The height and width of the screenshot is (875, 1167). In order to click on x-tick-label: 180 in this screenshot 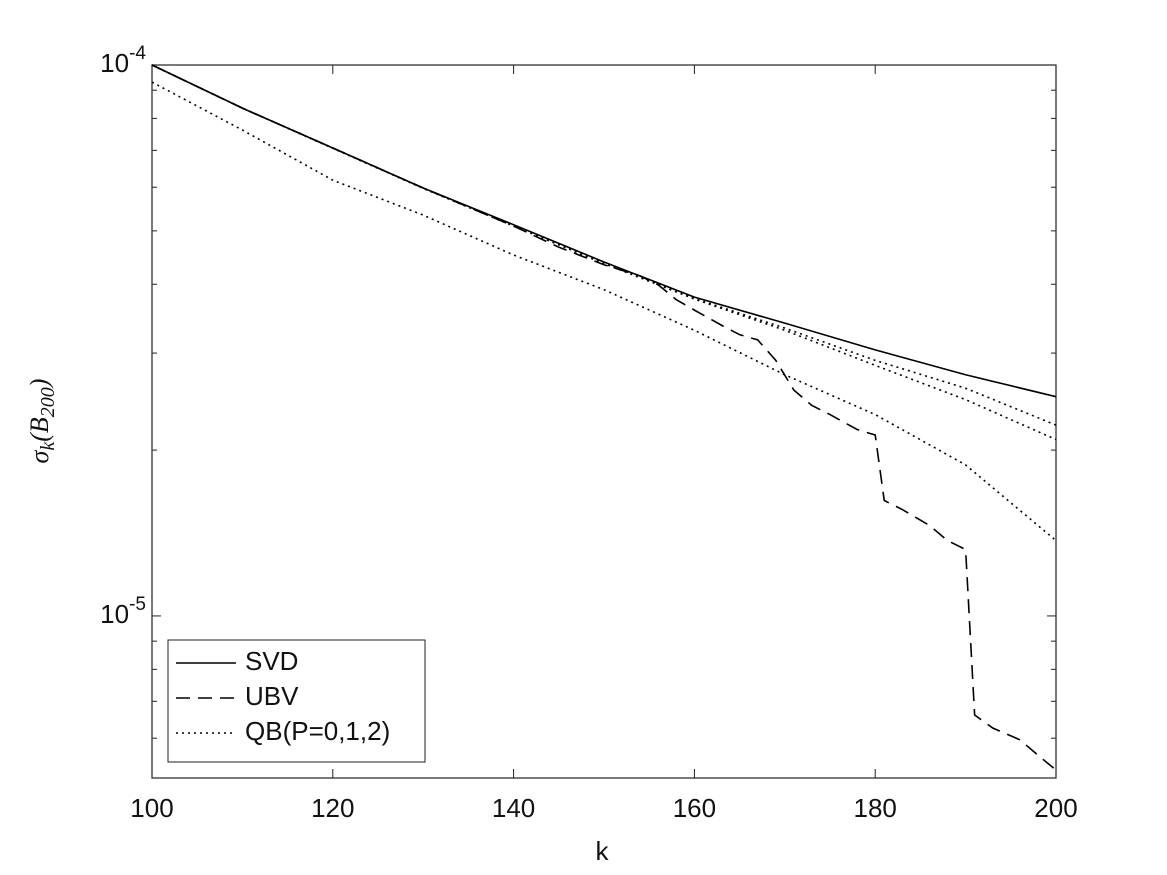, I will do `click(875, 808)`.